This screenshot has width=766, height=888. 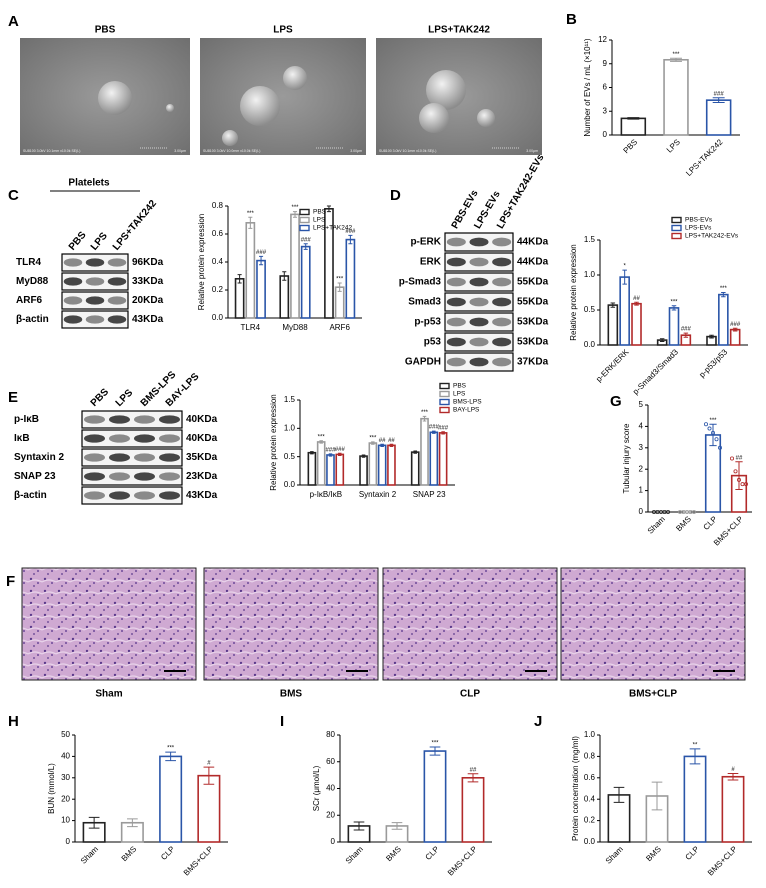 What do you see at coordinates (533, 362) in the screenshot?
I see `blot-row-size: 37KDa` at bounding box center [533, 362].